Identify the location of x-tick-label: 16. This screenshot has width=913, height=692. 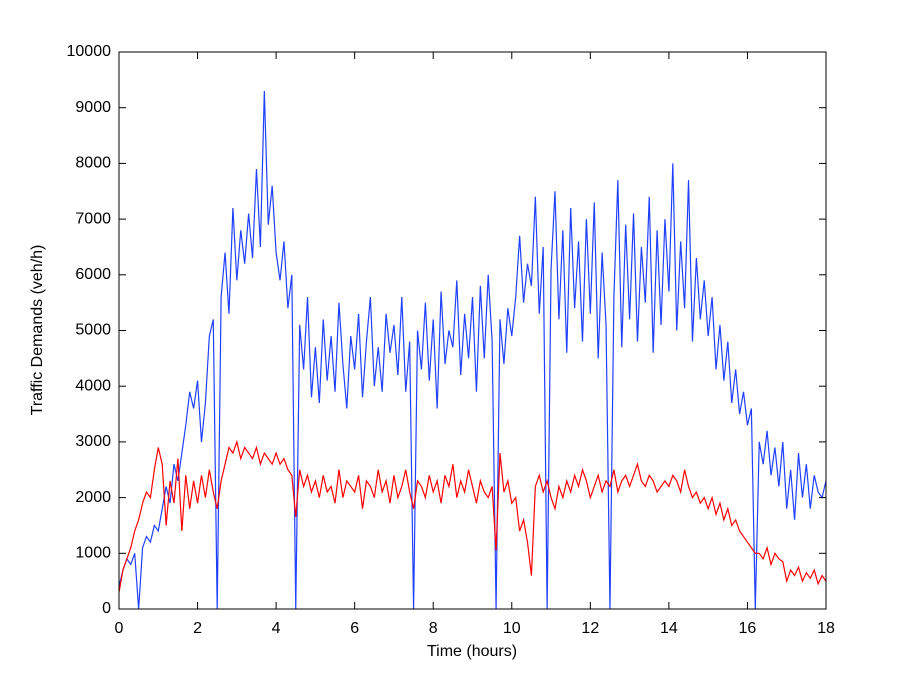
(748, 628).